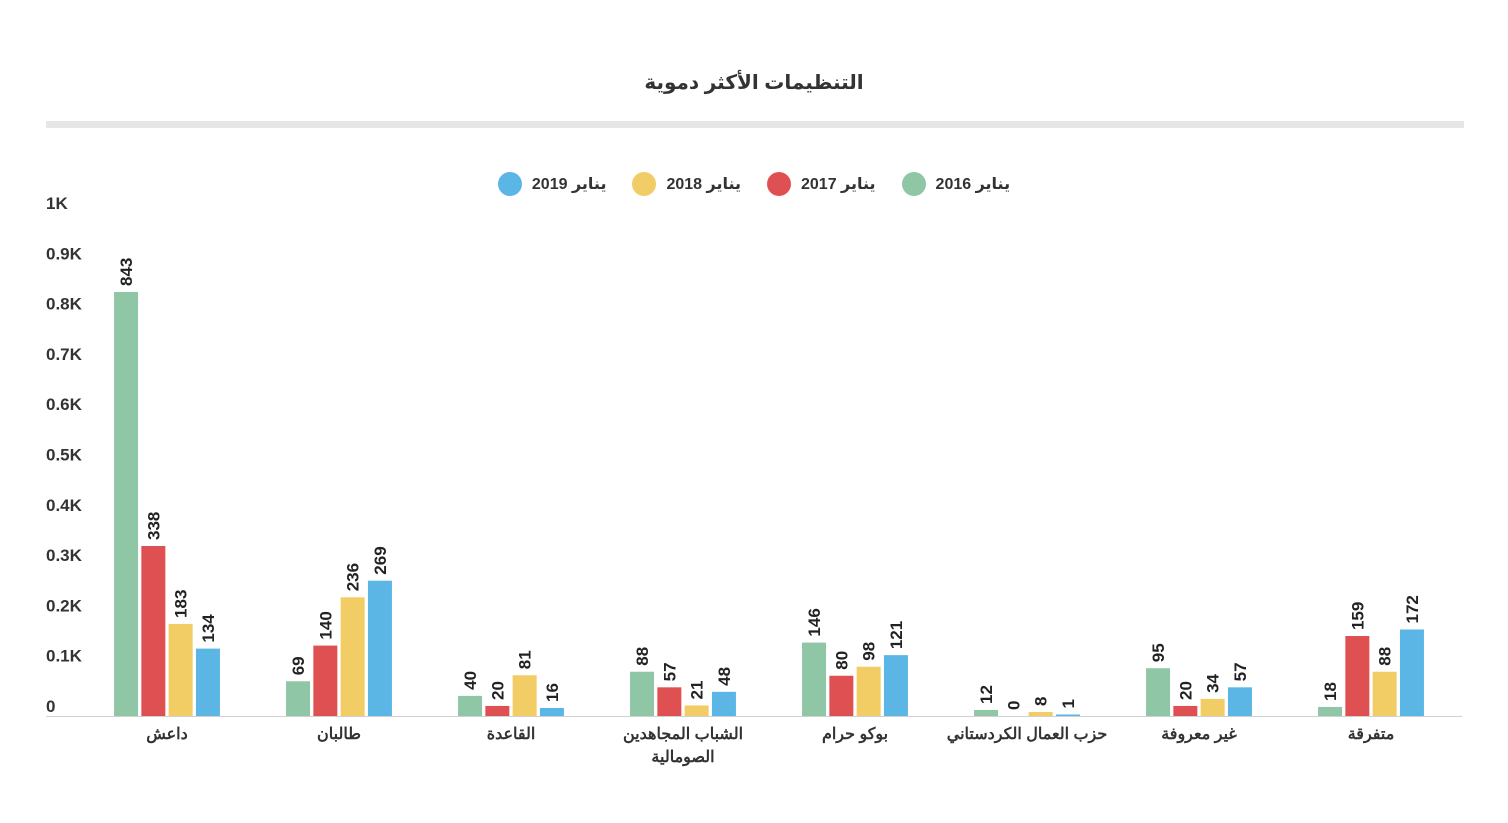  Describe the element at coordinates (64, 555) in the screenshot. I see `y-tick-label: 0.3K` at that location.